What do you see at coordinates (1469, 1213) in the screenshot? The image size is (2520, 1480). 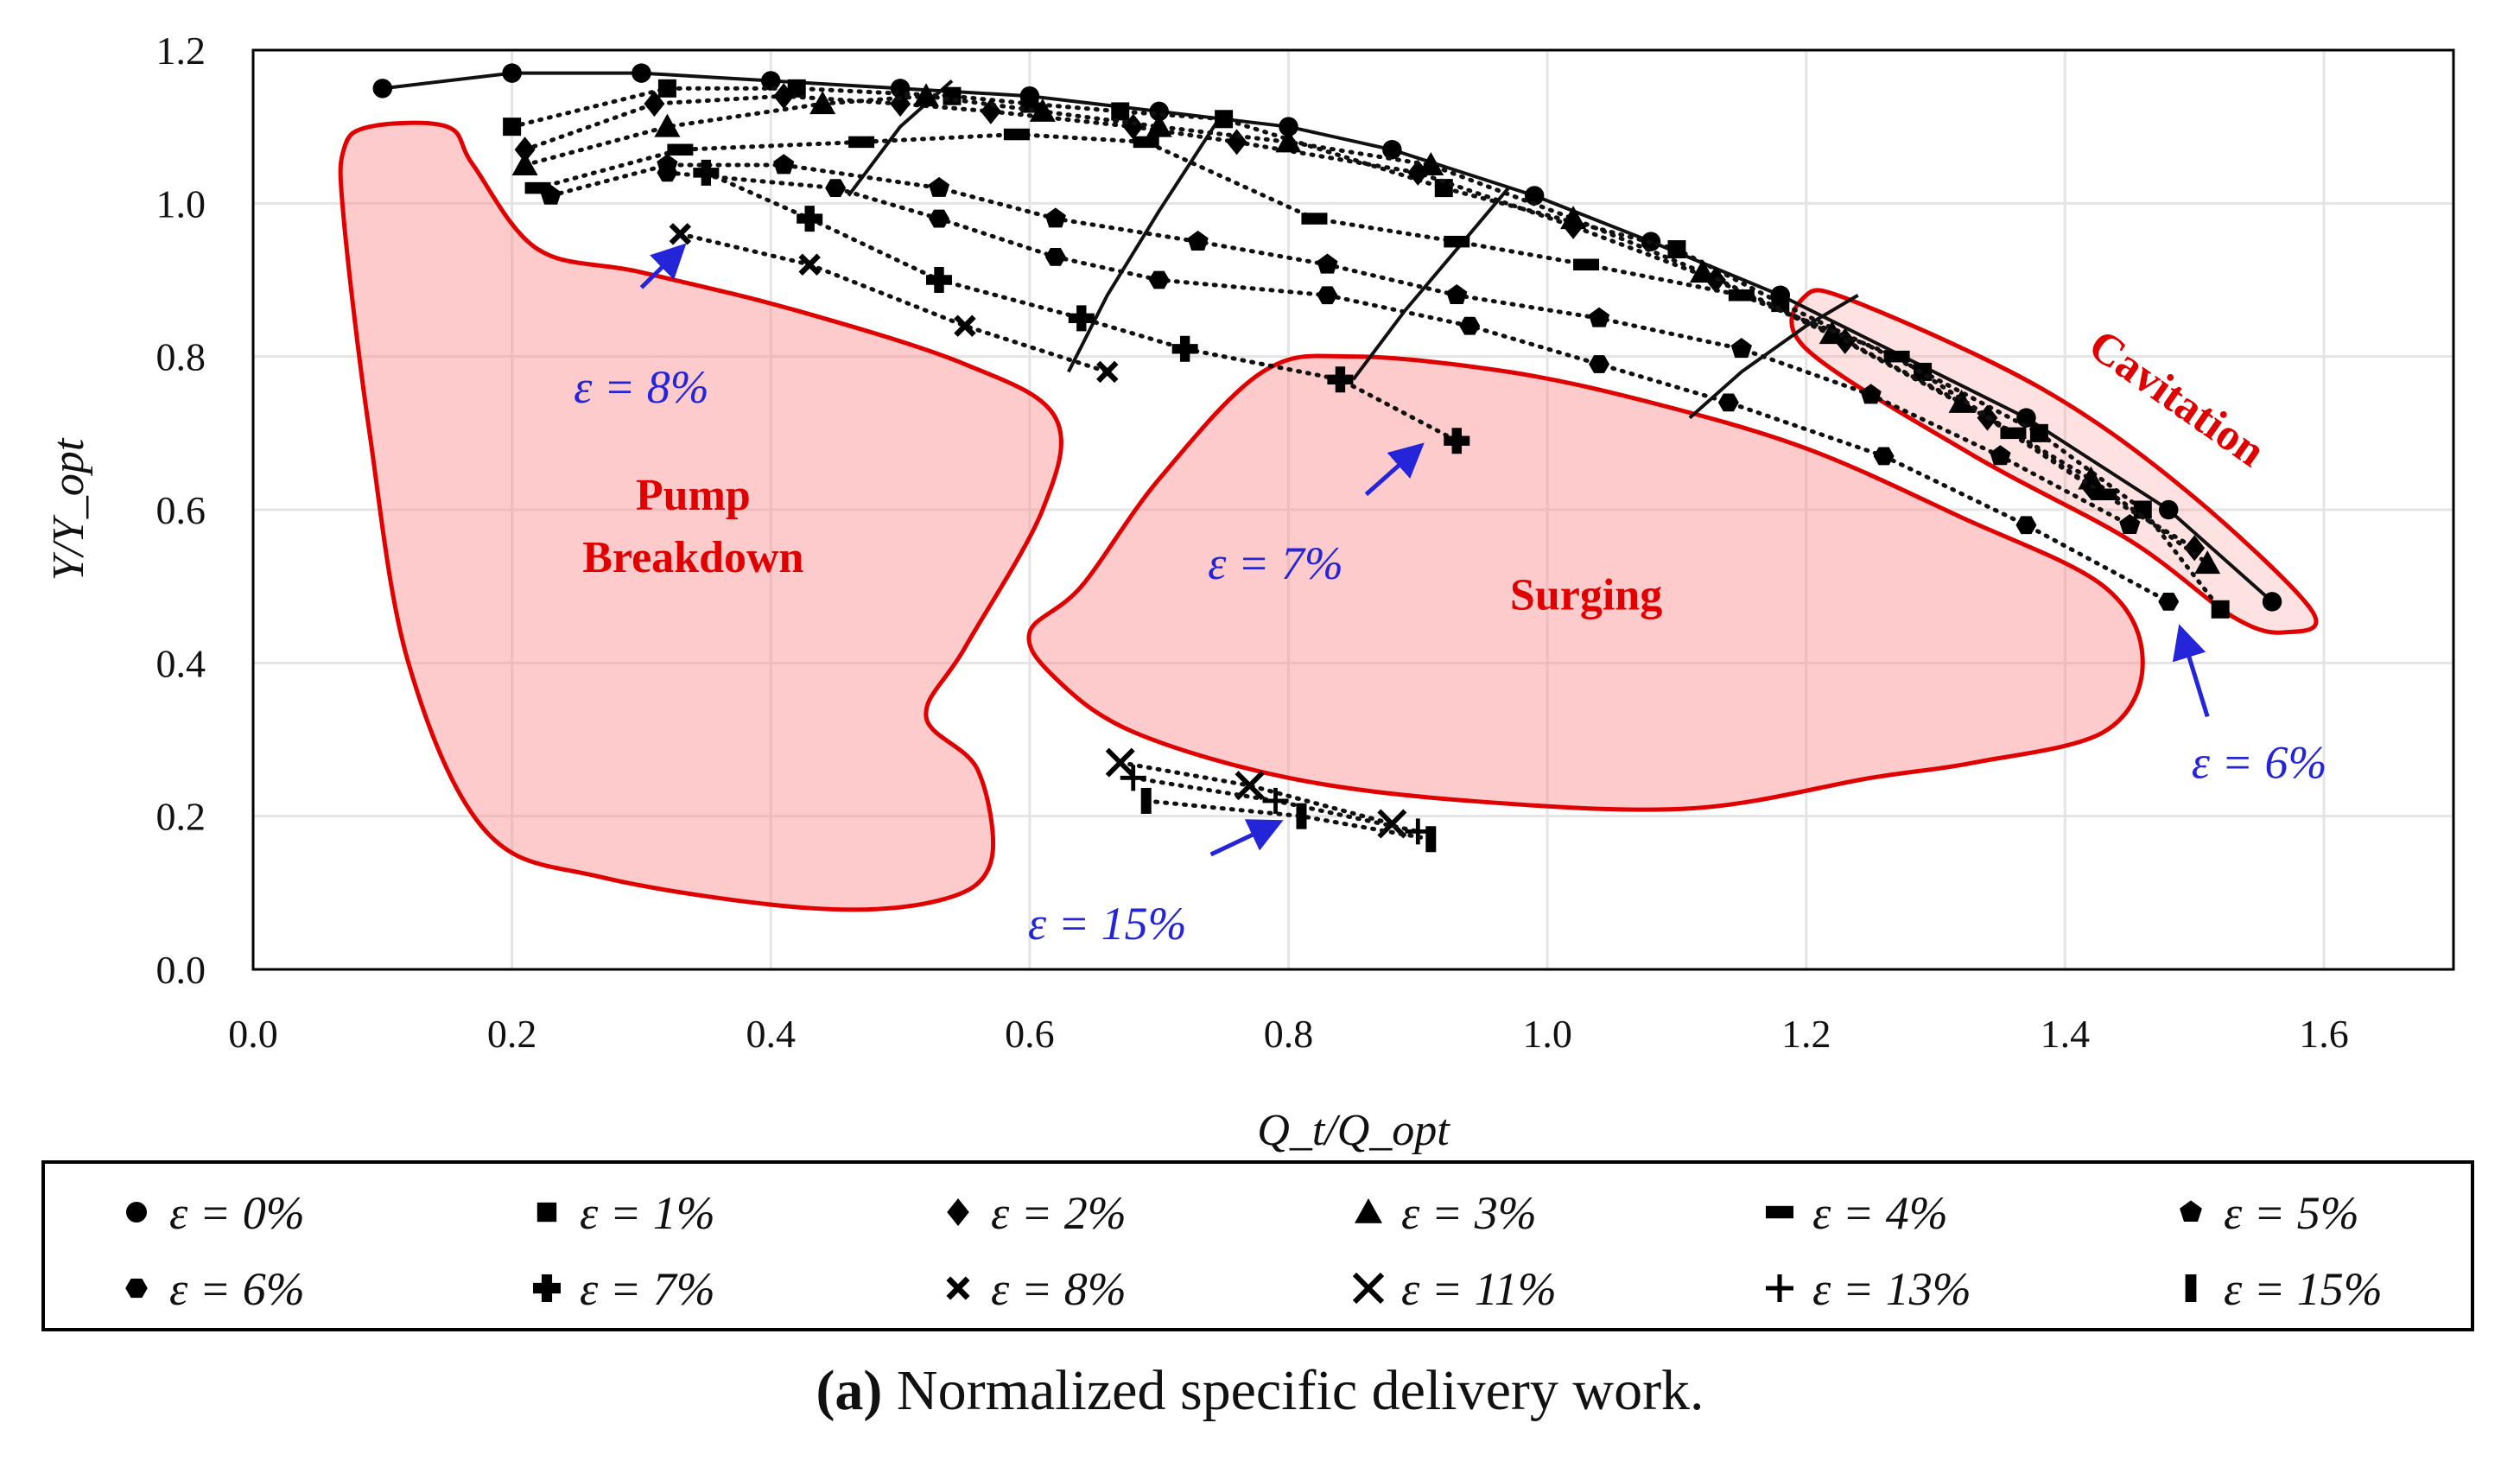 I see `legend-label: ε = 3%` at bounding box center [1469, 1213].